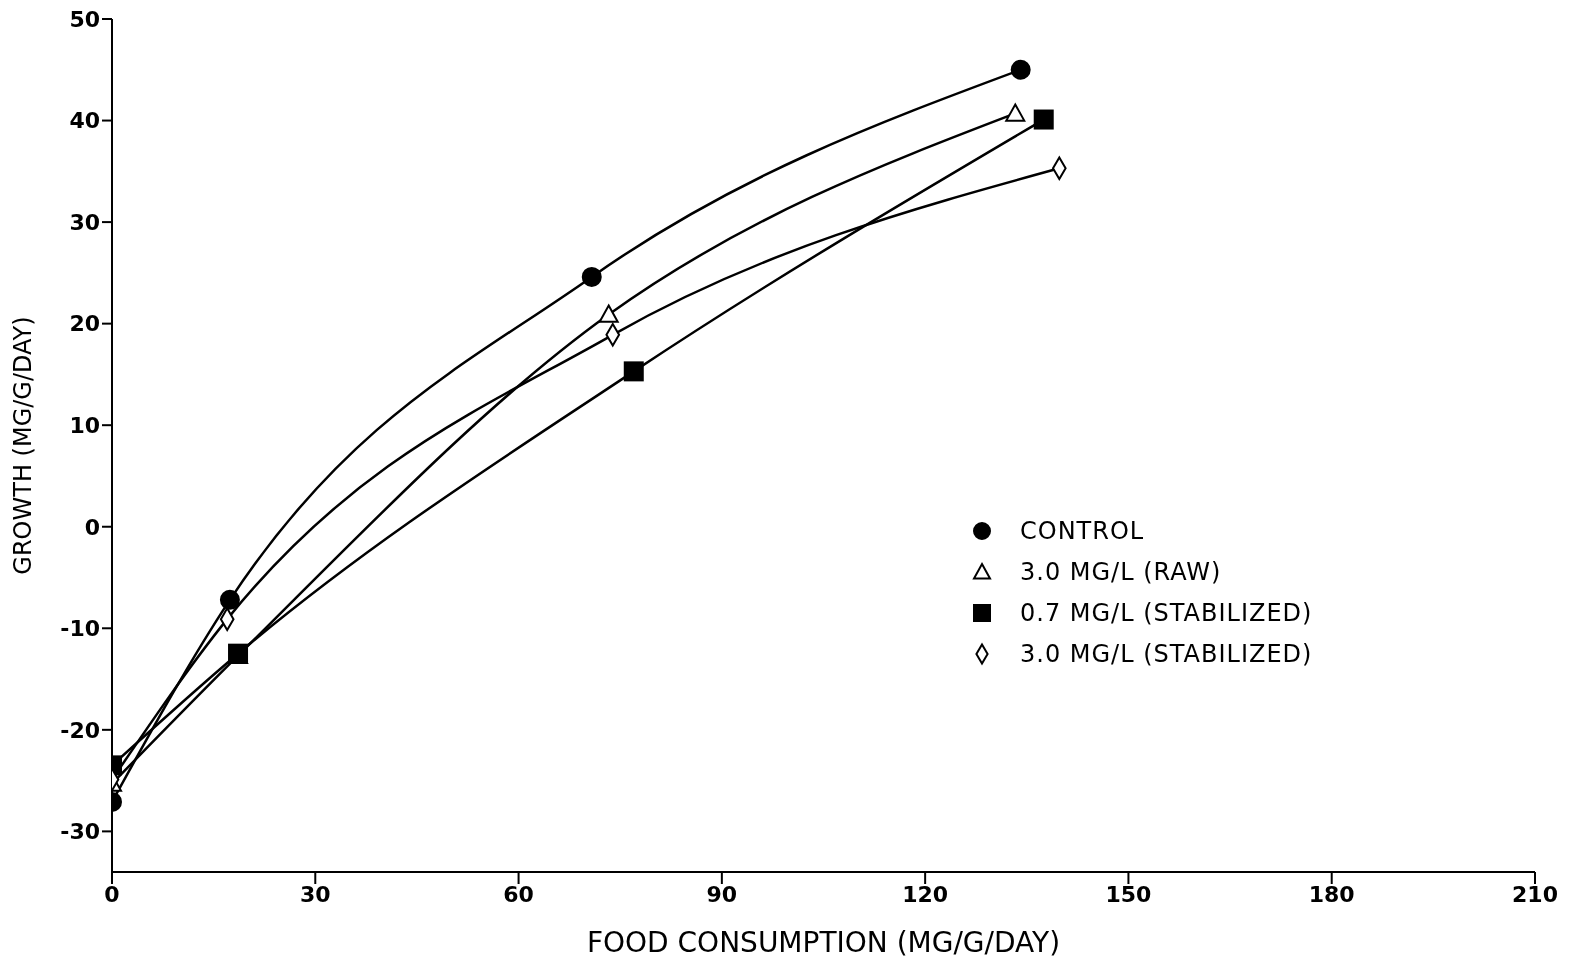 The image size is (1581, 964). Describe the element at coordinates (112, 894) in the screenshot. I see `x-tick-label: 0` at that location.